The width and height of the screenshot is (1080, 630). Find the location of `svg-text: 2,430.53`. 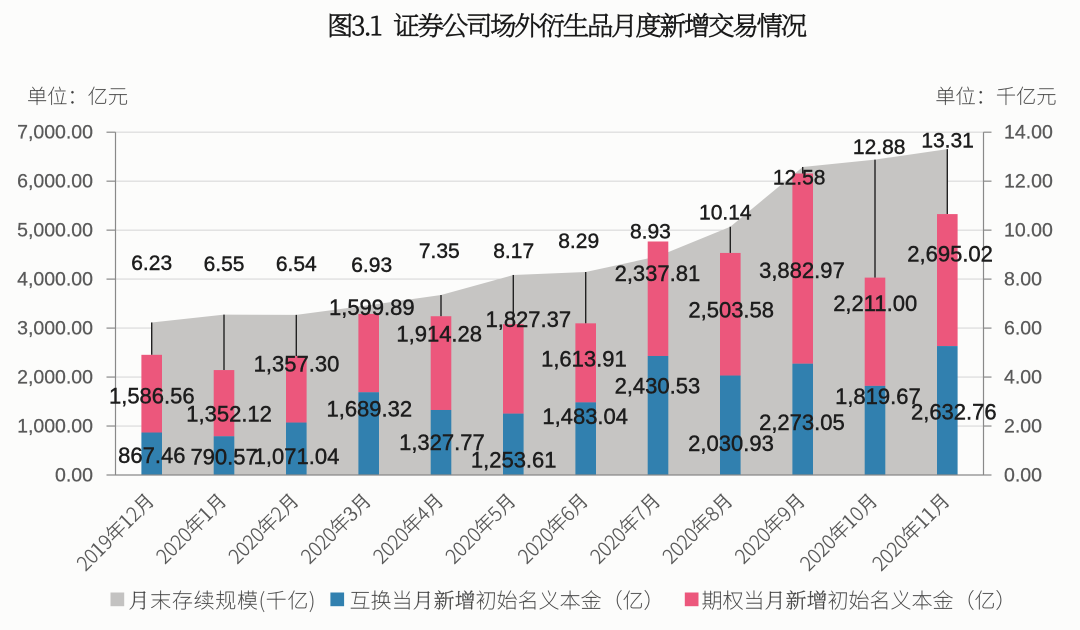

svg-text: 2,430.53 is located at coordinates (658, 385).